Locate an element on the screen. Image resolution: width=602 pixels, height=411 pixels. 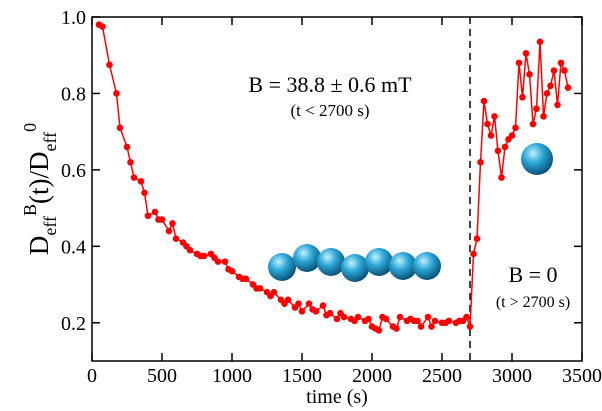
y-tick-label: 0.4 is located at coordinates (73, 247).